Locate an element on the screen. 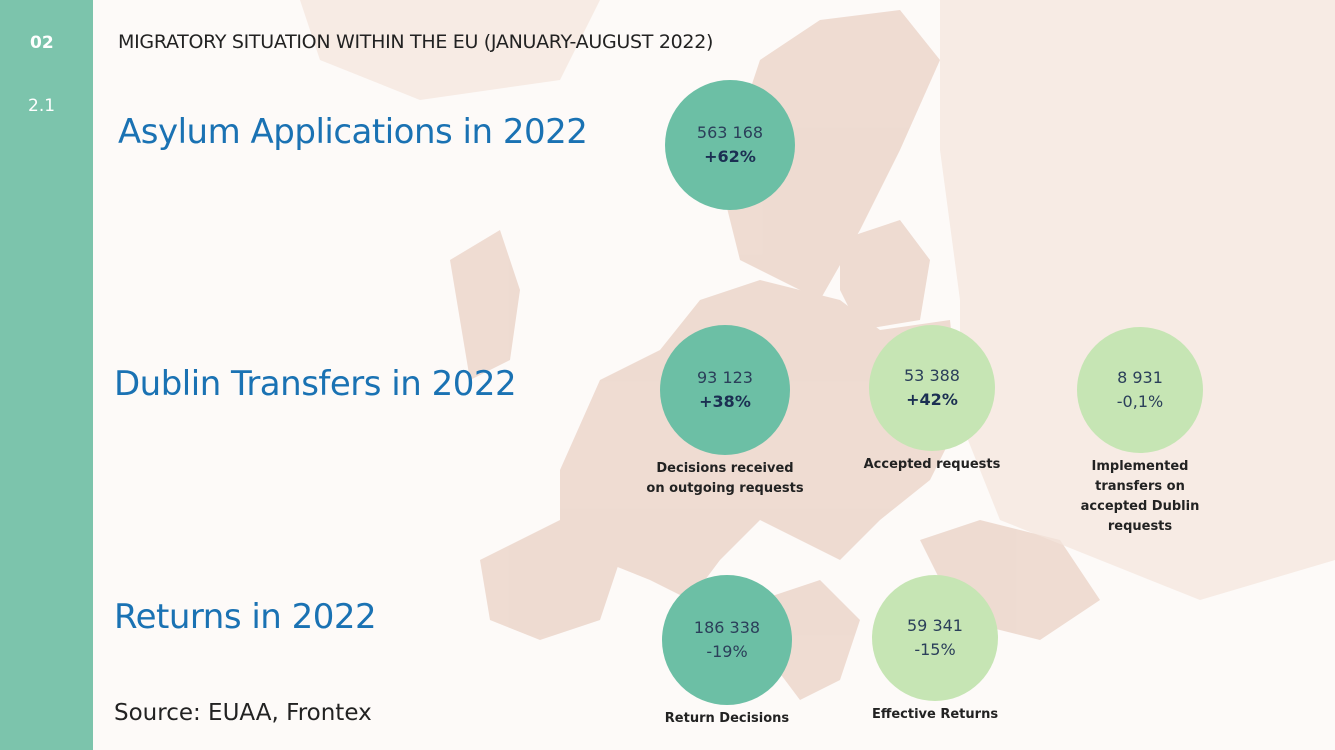  caption-line: Decisions received is located at coordinates (725, 468).